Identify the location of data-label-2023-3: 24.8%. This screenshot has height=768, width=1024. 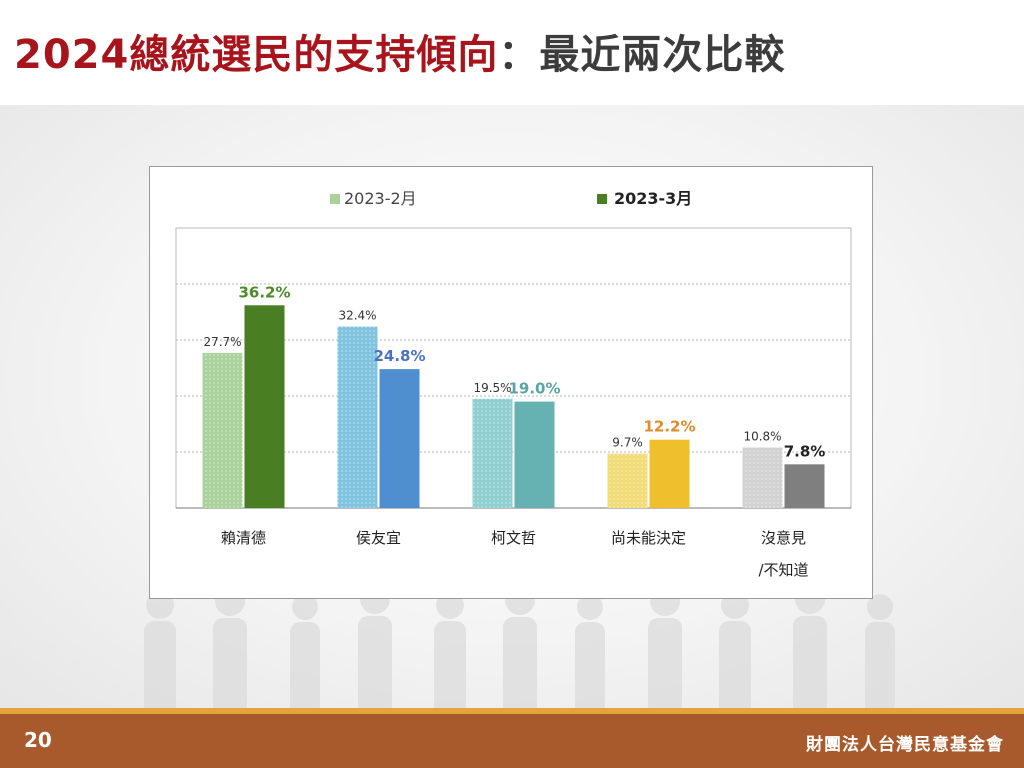
(399, 356).